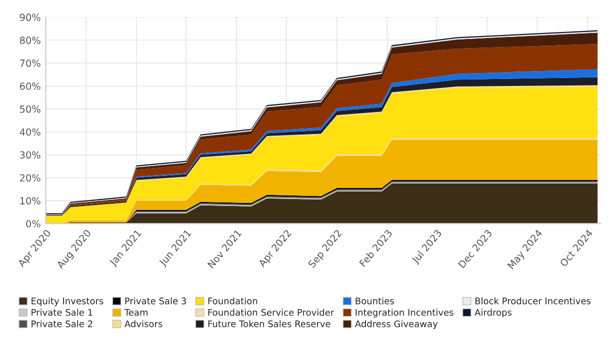 The height and width of the screenshot is (344, 610). Describe the element at coordinates (30, 200) in the screenshot. I see `y-tick-label: 10%` at that location.